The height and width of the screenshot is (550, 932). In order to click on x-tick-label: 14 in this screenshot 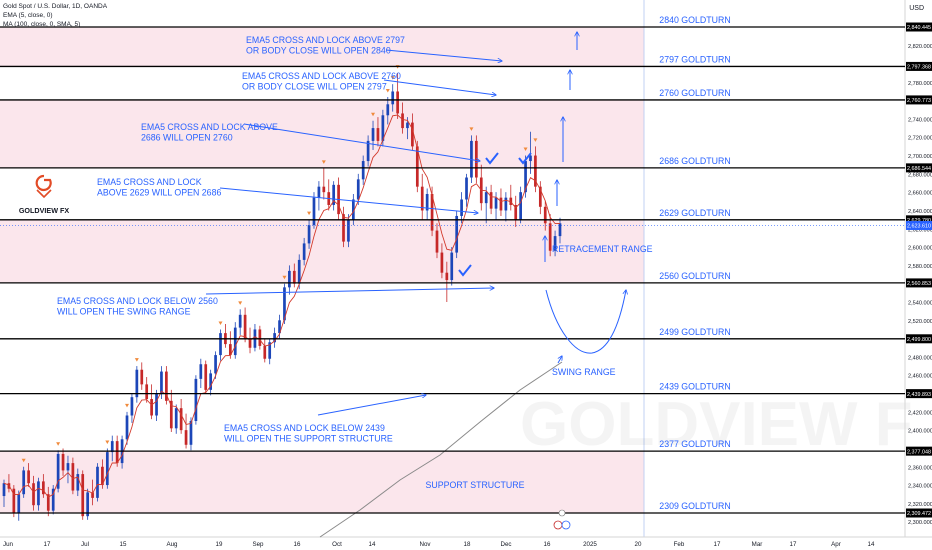, I will do `click(372, 544)`.